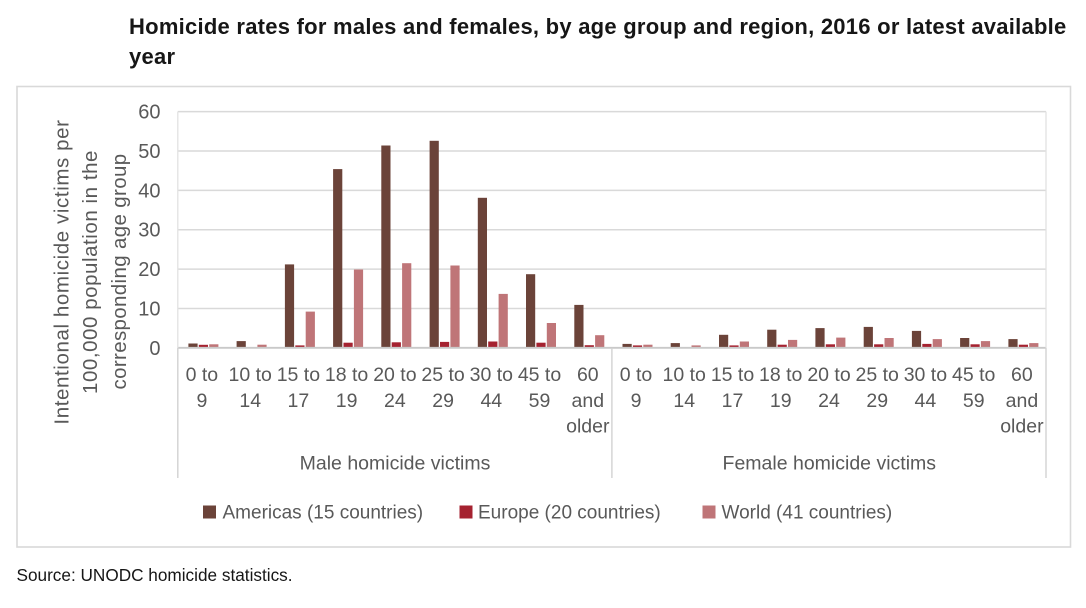 The image size is (1086, 608). I want to click on svg-text: 20, so click(149, 270).